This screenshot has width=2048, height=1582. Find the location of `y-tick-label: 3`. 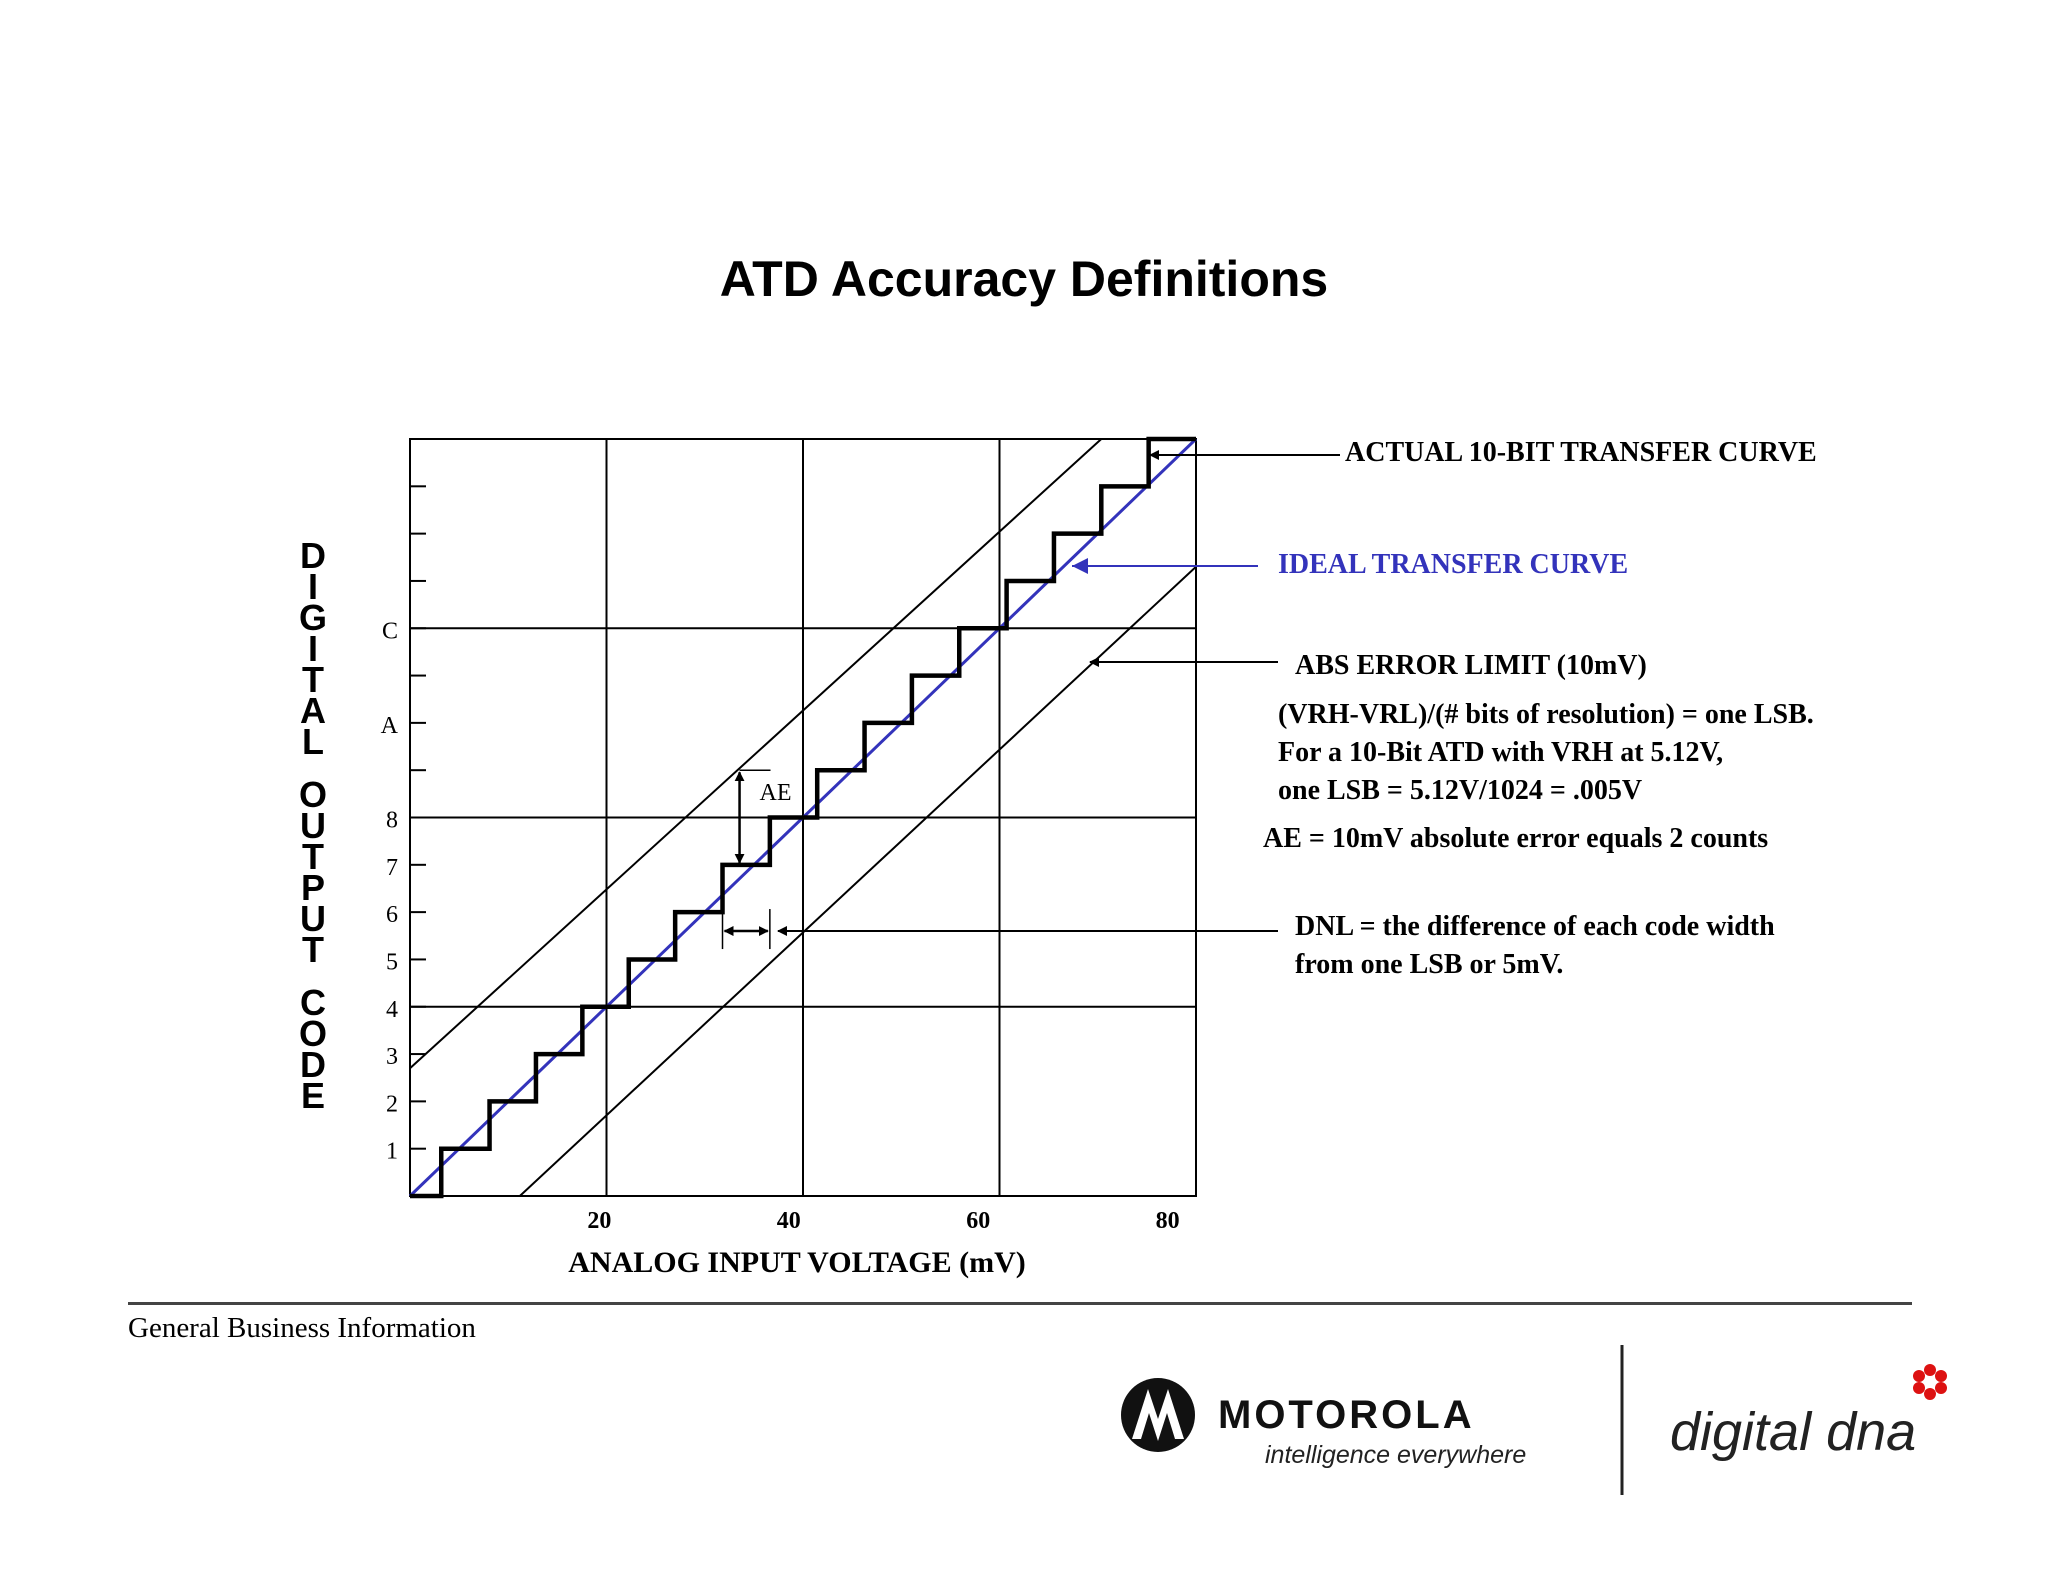

y-tick-label: 3 is located at coordinates (392, 1057).